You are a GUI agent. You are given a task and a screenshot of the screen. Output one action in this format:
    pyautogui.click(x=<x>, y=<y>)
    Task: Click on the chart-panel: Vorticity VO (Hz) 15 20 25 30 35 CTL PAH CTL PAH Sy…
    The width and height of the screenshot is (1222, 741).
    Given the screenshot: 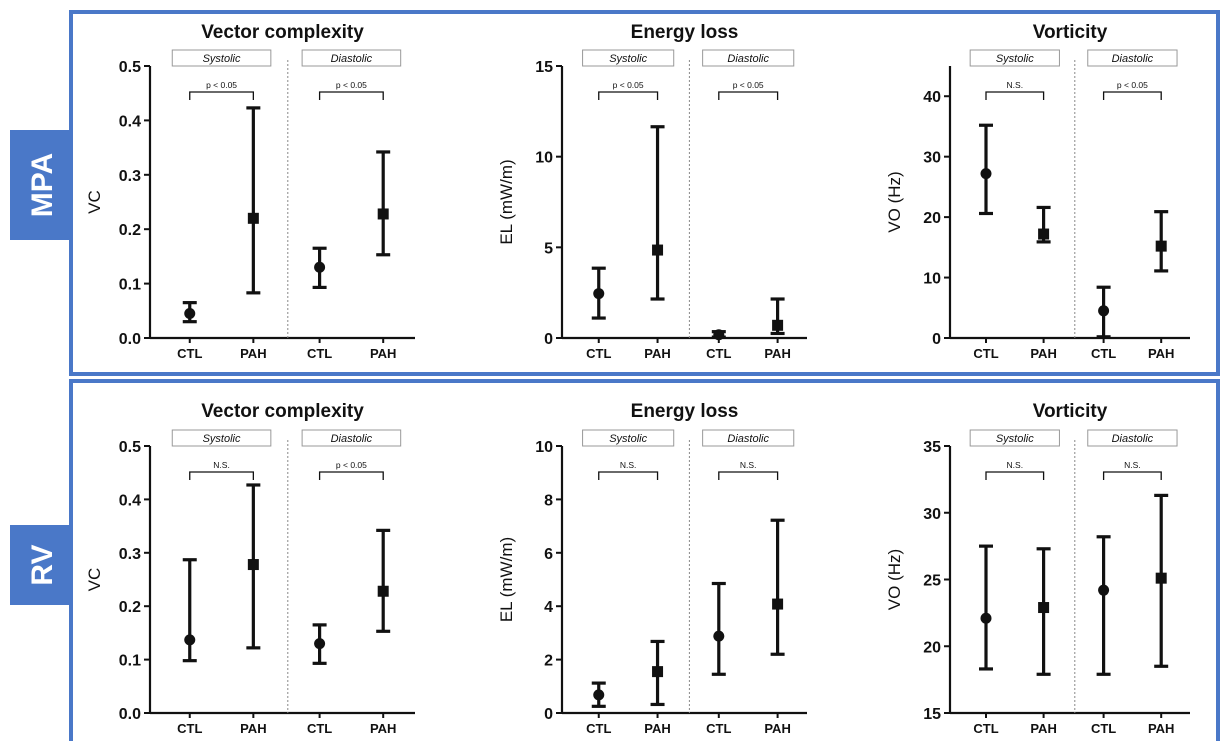 What is the action you would take?
    pyautogui.click(x=1037, y=568)
    